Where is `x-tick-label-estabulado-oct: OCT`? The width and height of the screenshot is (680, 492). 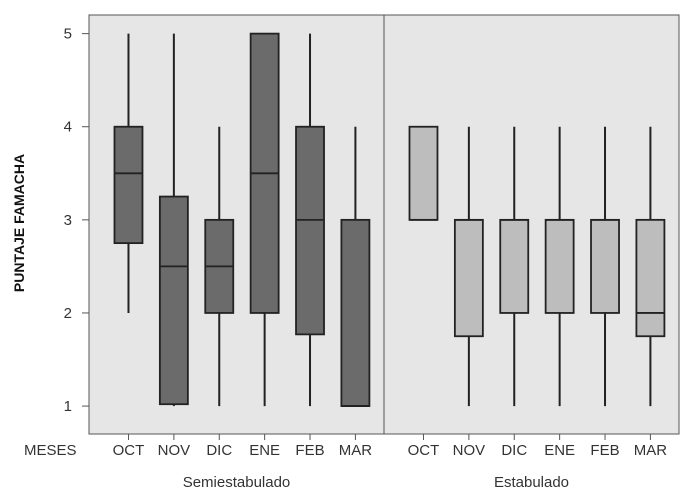
x-tick-label-estabulado-oct: OCT is located at coordinates (424, 450).